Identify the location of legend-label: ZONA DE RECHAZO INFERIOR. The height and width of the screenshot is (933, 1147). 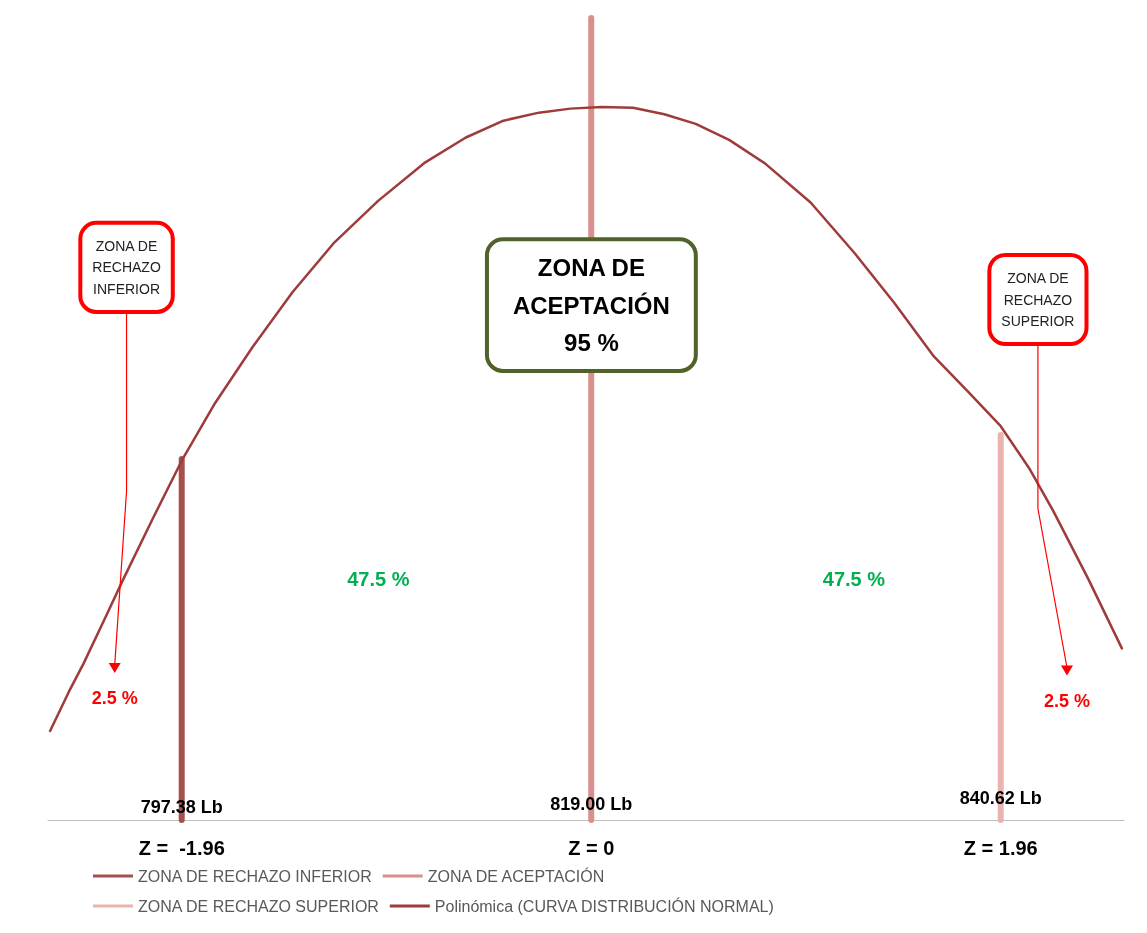
(255, 876).